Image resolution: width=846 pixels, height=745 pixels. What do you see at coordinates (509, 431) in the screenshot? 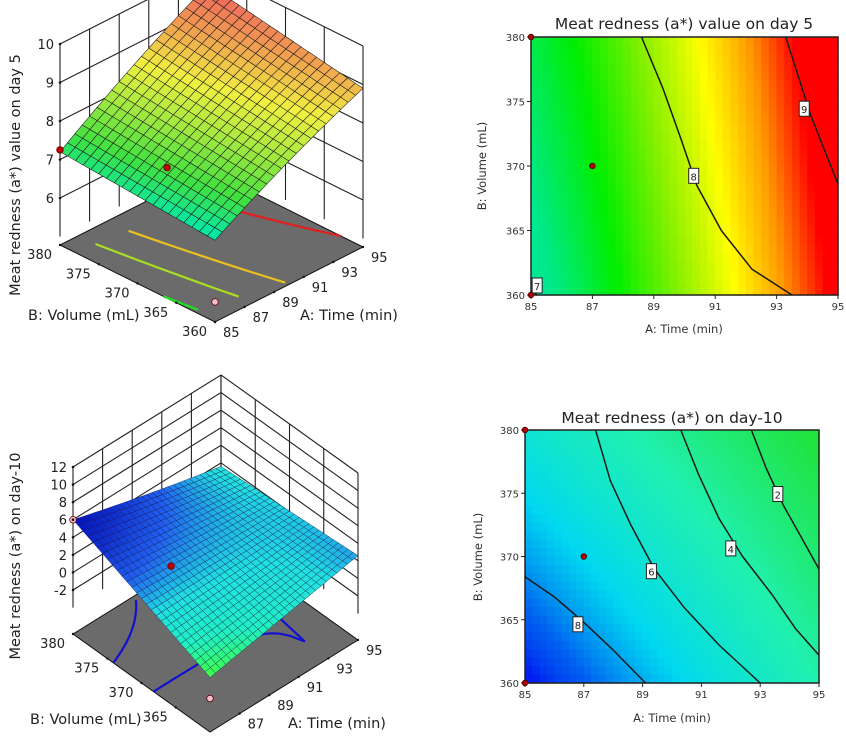
I see `y-tick-label: 380` at bounding box center [509, 431].